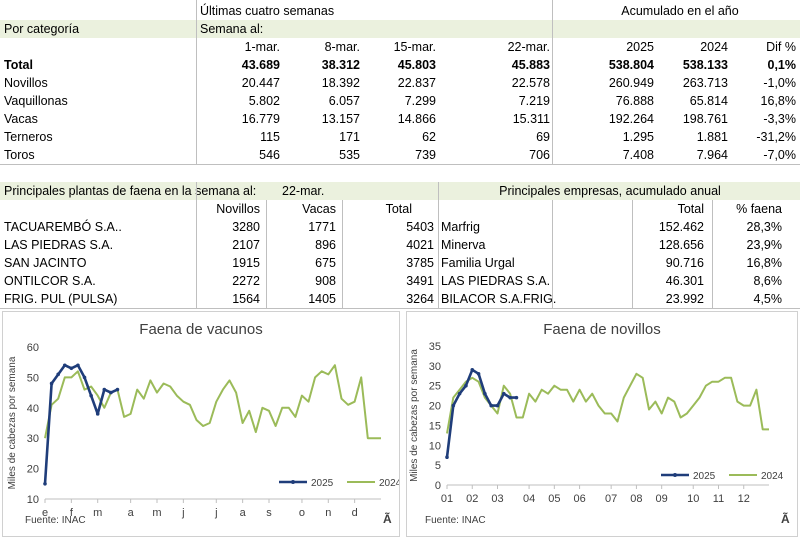 This screenshot has width=800, height=541. What do you see at coordinates (215, 513) in the screenshot?
I see `x-tick-label: j` at bounding box center [215, 513].